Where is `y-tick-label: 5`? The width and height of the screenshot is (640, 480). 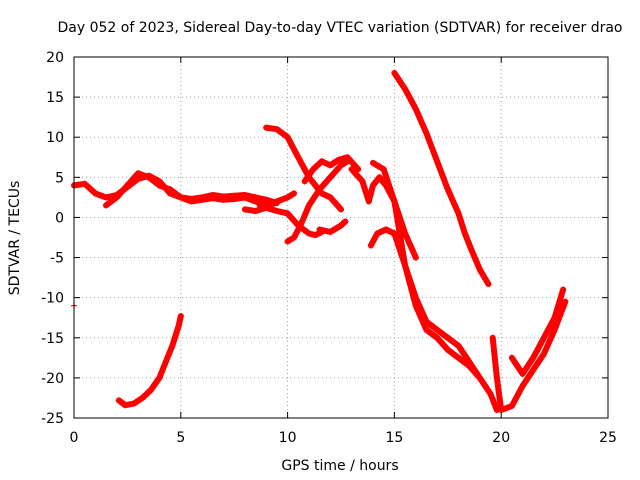 y-tick-label: 5 is located at coordinates (59, 178).